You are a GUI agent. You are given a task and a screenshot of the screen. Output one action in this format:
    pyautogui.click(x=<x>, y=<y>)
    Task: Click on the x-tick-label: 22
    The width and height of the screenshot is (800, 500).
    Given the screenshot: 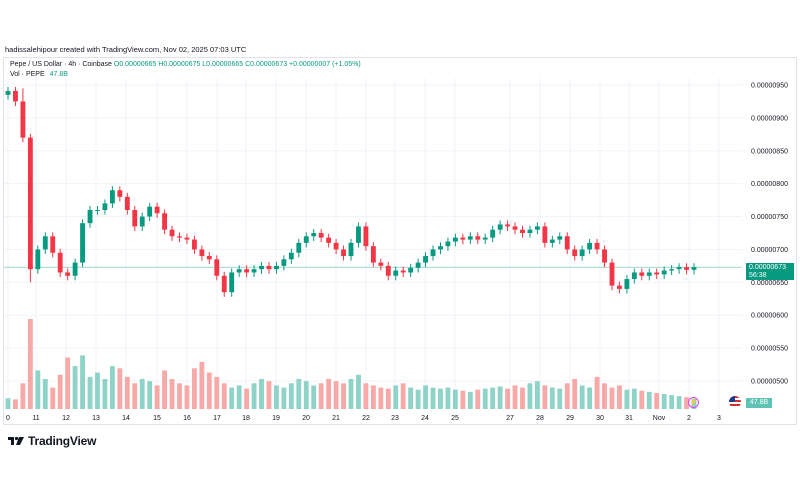 What is the action you would take?
    pyautogui.click(x=366, y=418)
    